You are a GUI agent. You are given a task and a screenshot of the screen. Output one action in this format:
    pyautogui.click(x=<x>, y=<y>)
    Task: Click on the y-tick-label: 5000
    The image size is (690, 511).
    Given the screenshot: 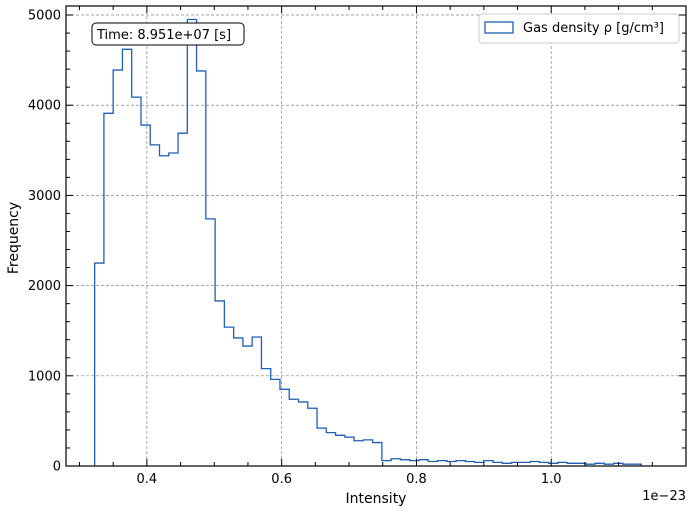 What is the action you would take?
    pyautogui.click(x=44, y=16)
    